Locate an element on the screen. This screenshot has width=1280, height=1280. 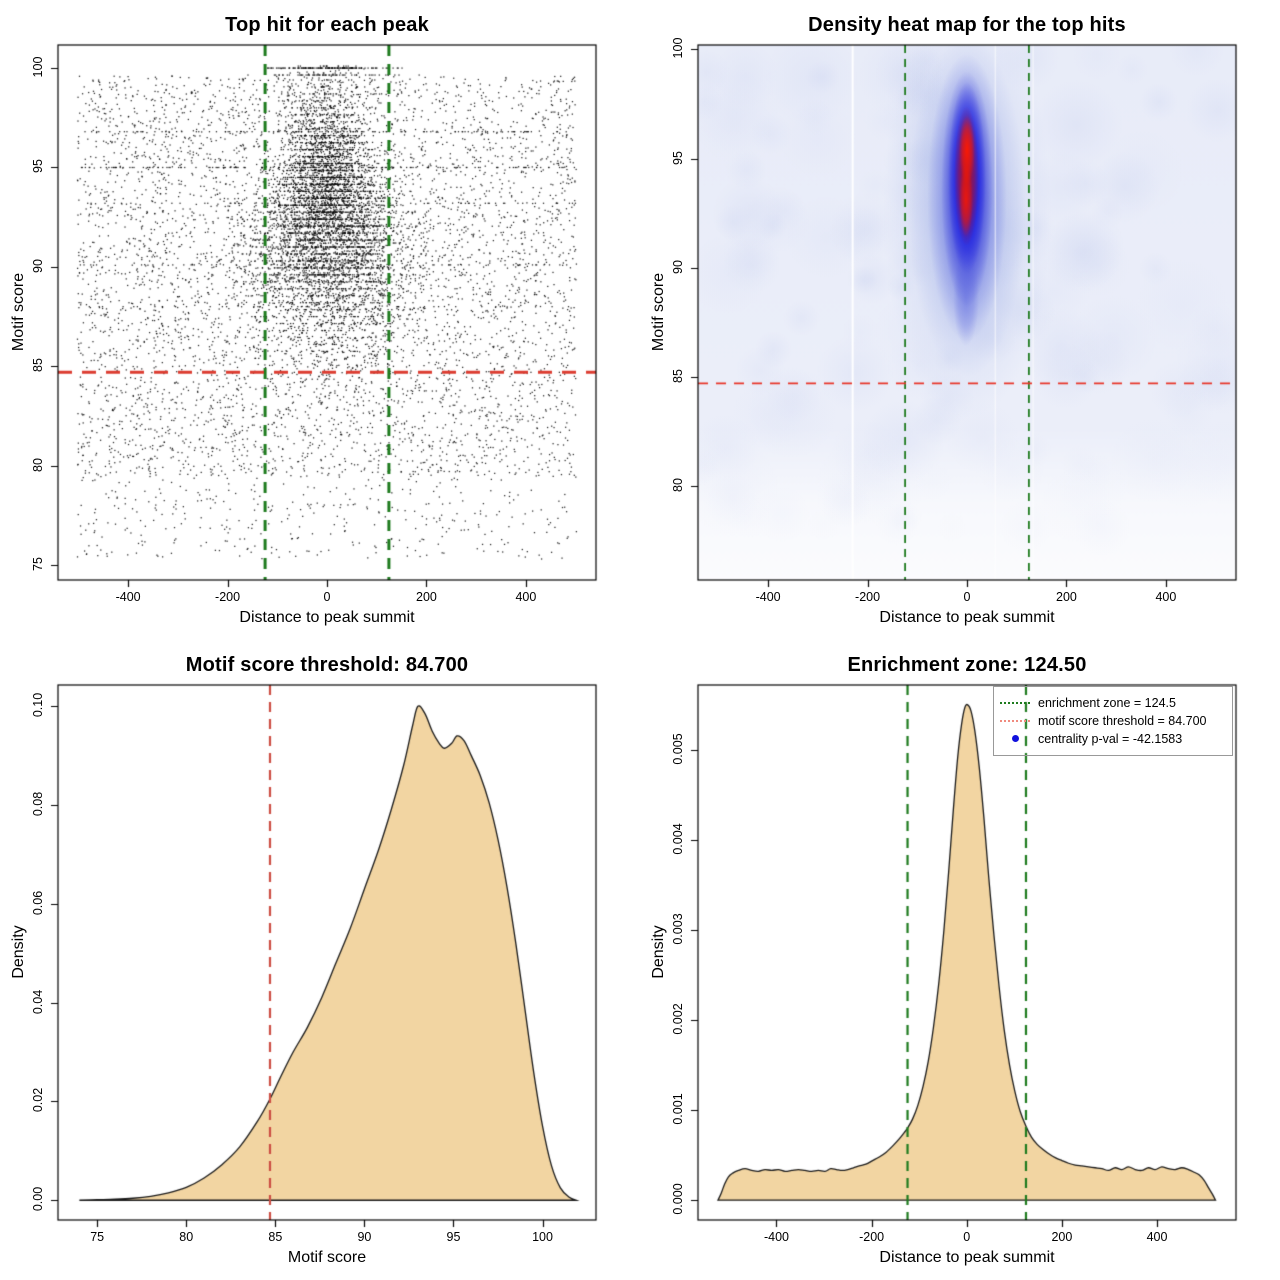
centrality-pval-dot-icon is located at coordinates (1015, 738).